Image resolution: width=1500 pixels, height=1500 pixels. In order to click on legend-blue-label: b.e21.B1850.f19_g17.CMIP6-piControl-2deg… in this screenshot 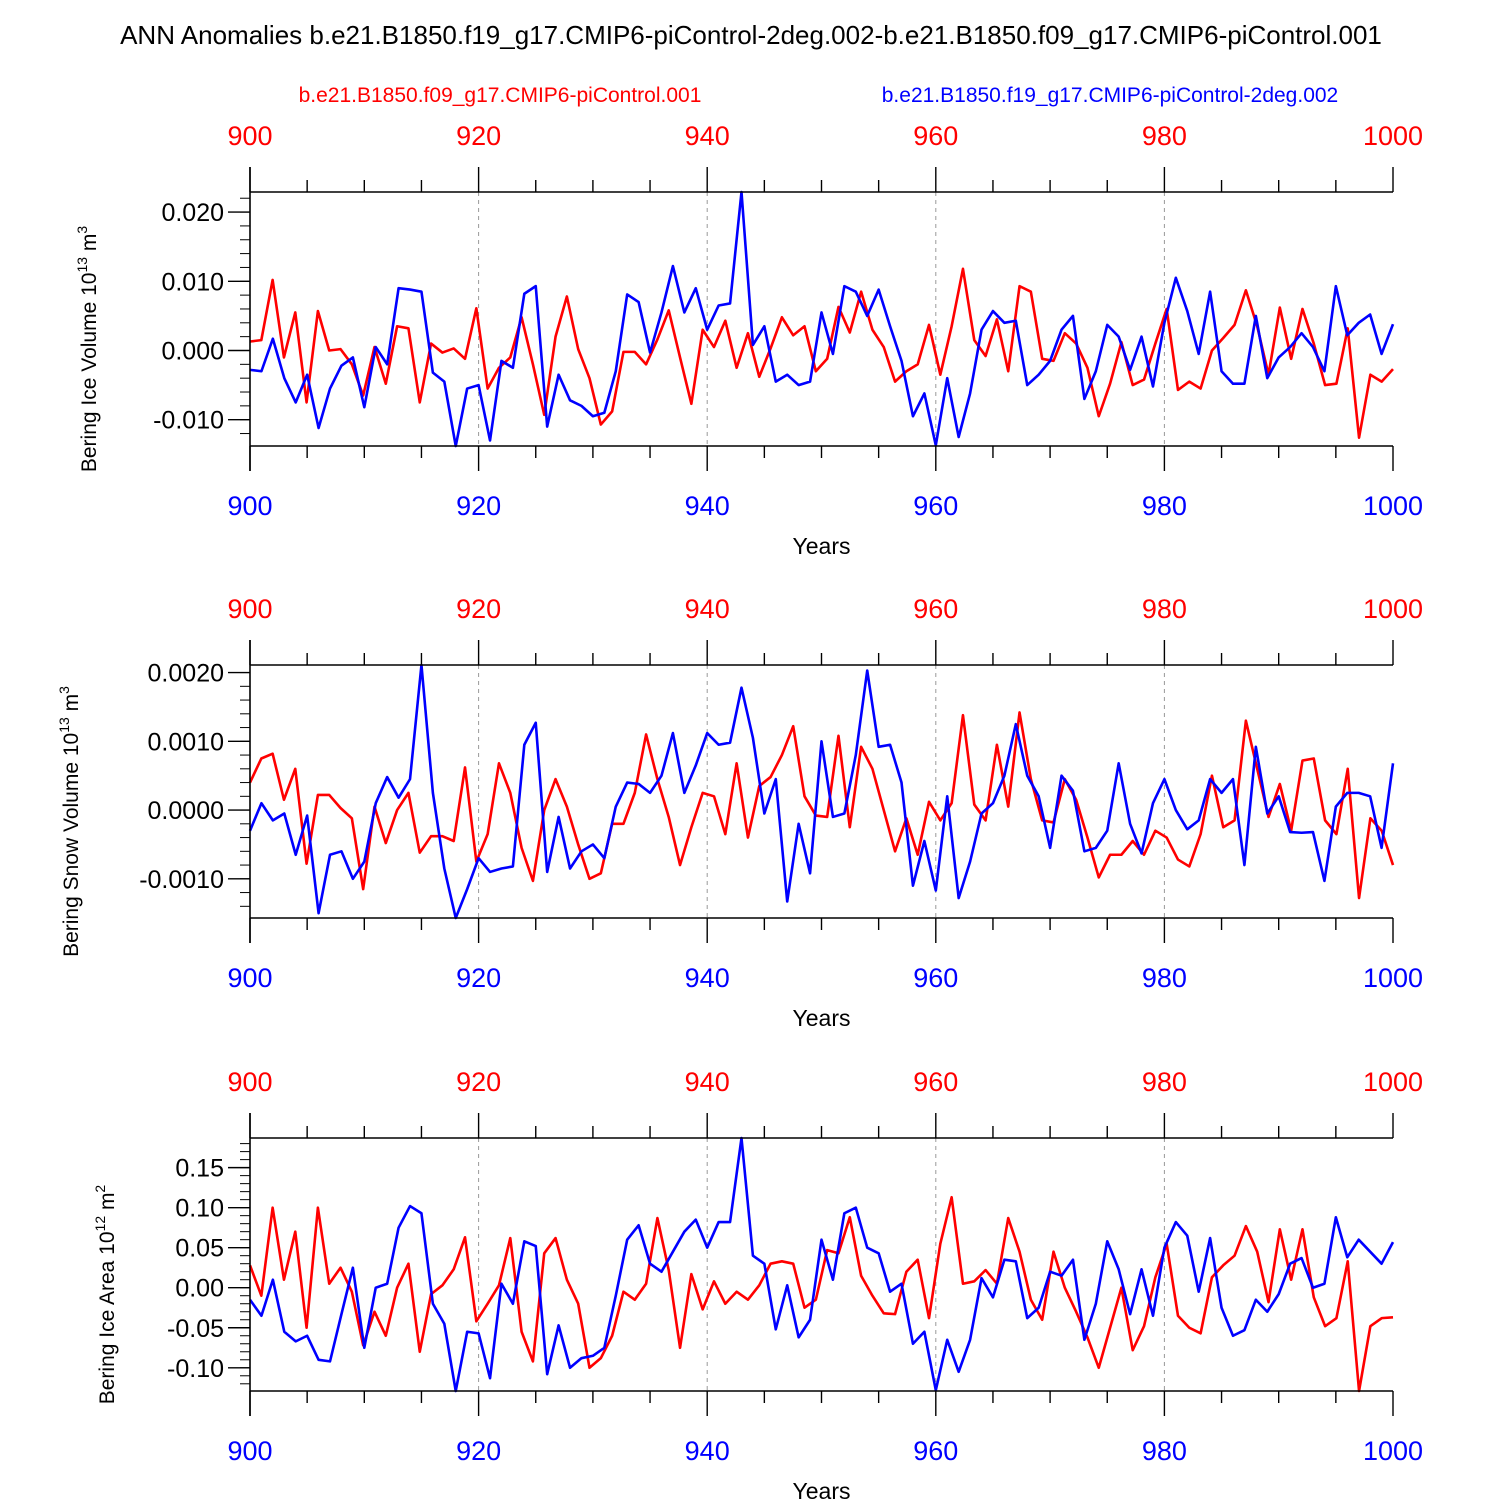, I will do `click(1110, 95)`.